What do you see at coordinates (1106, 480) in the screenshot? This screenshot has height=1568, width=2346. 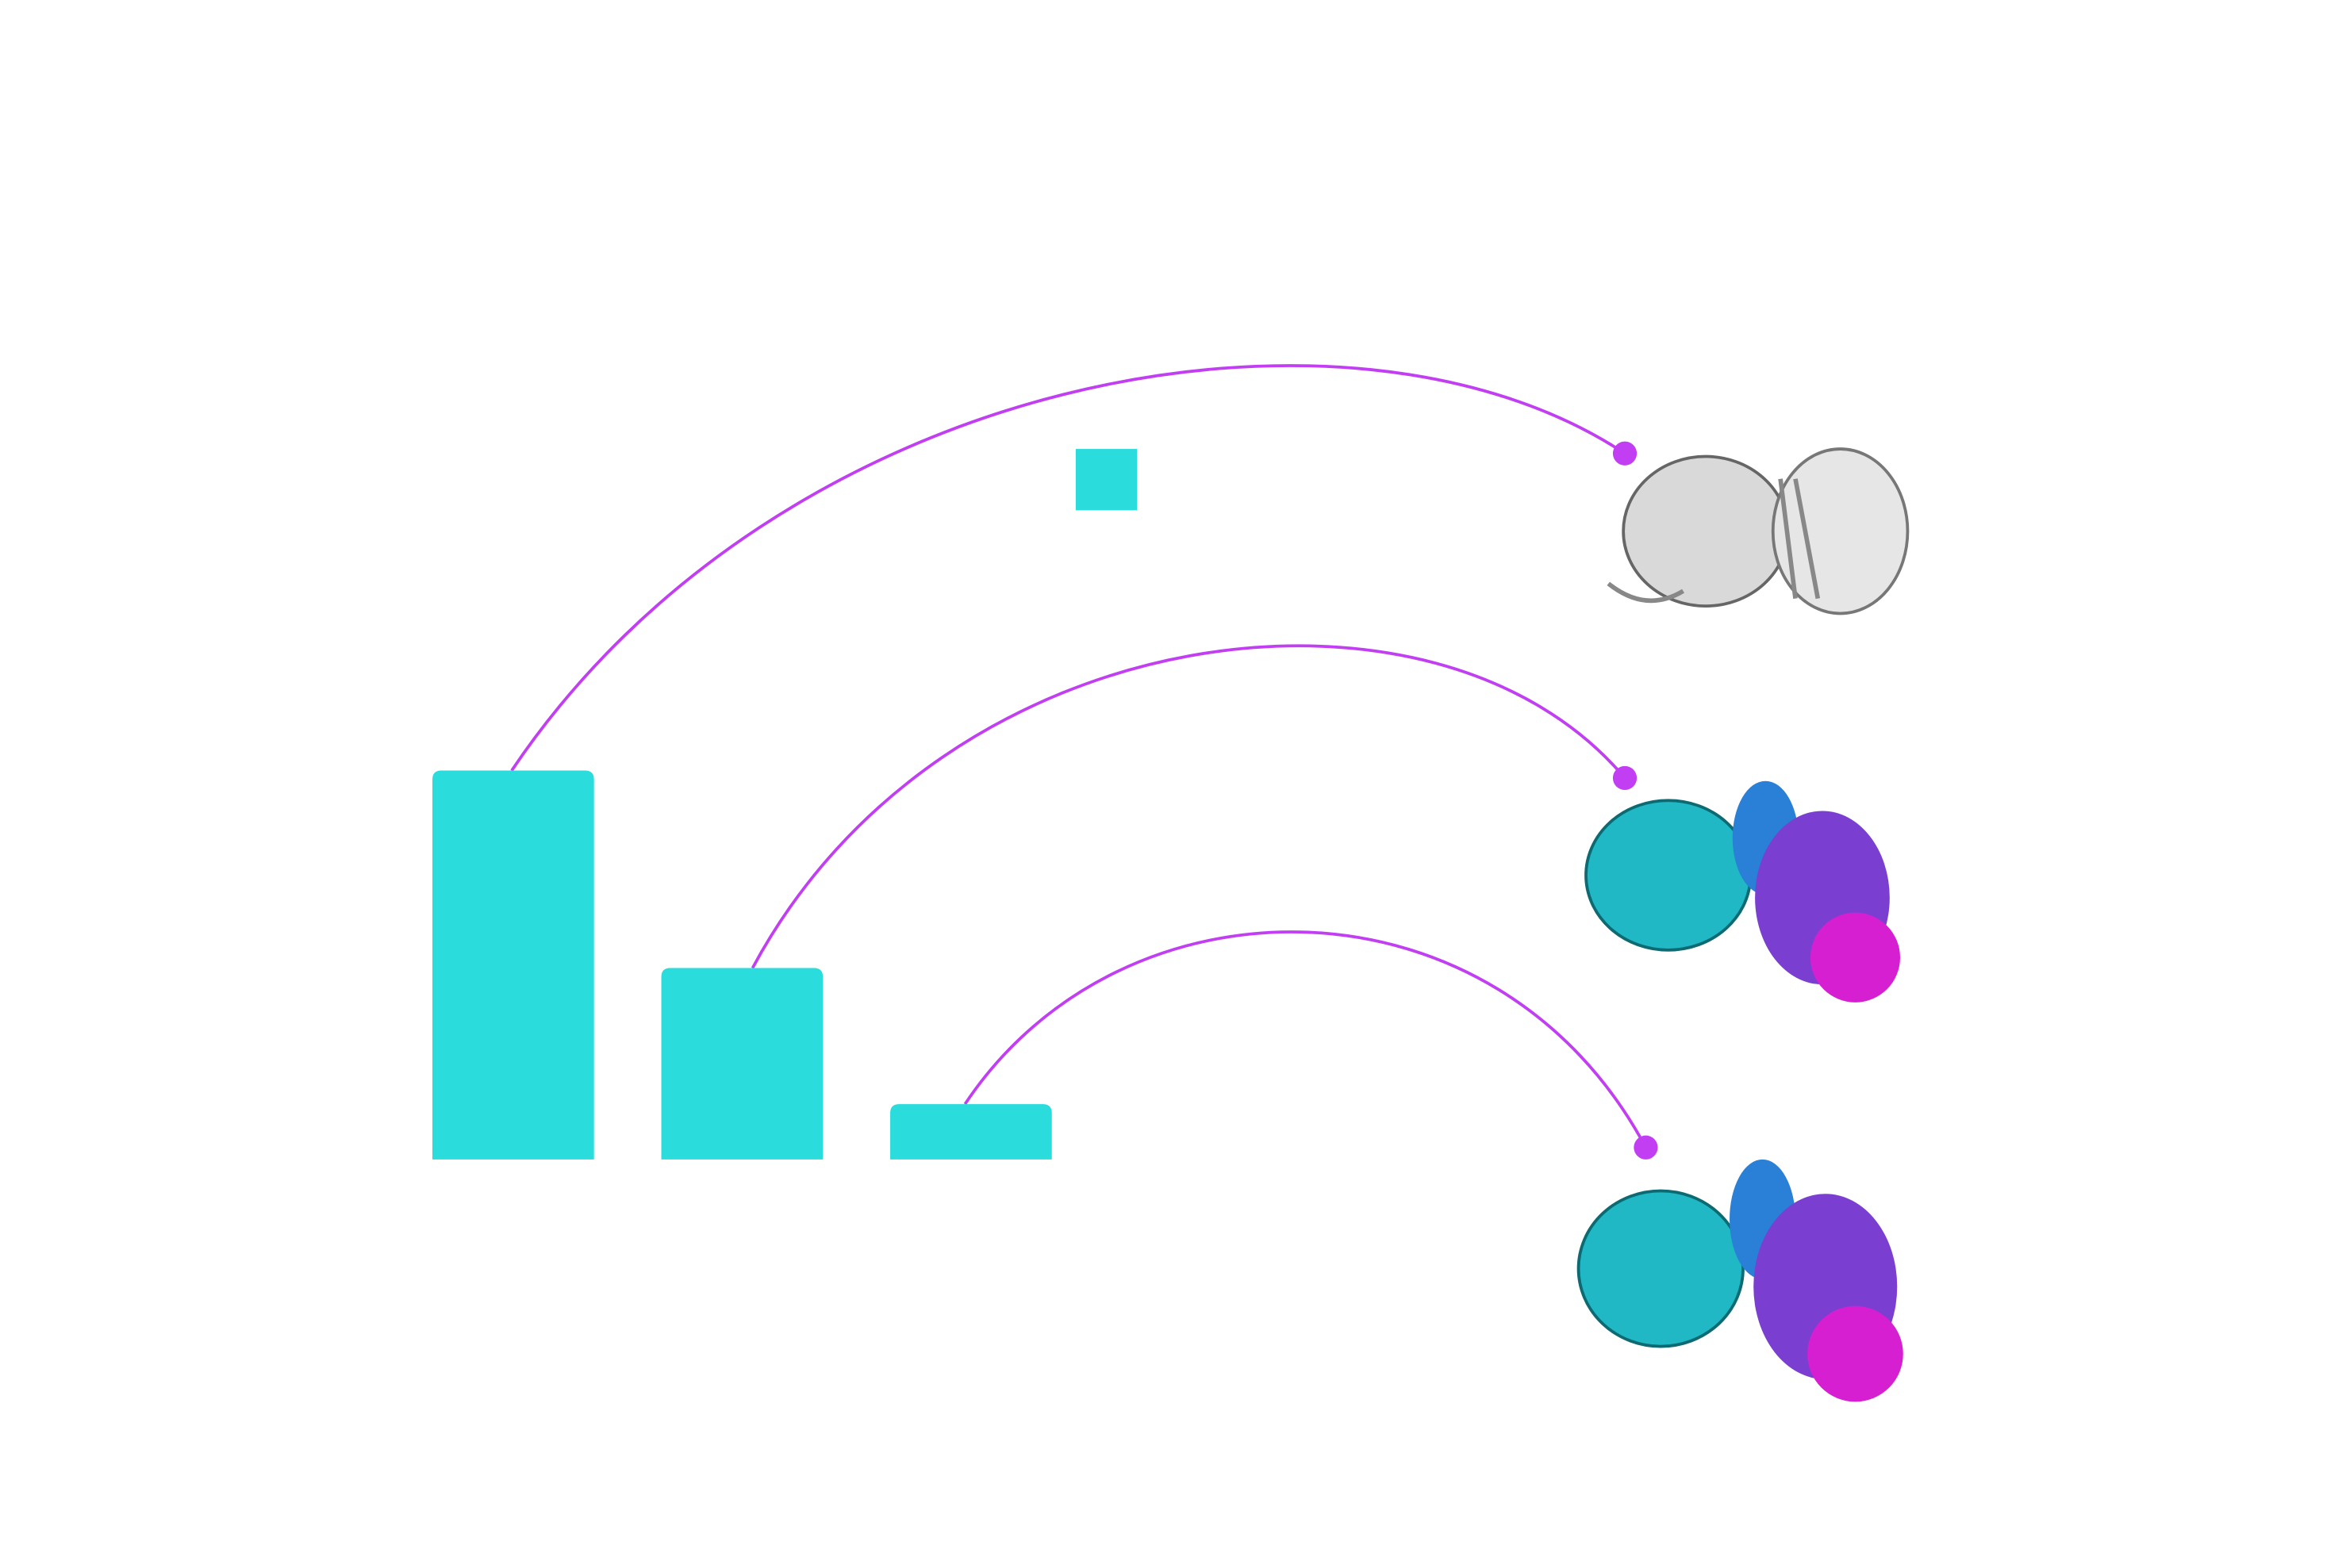 I see `legend-swatch` at bounding box center [1106, 480].